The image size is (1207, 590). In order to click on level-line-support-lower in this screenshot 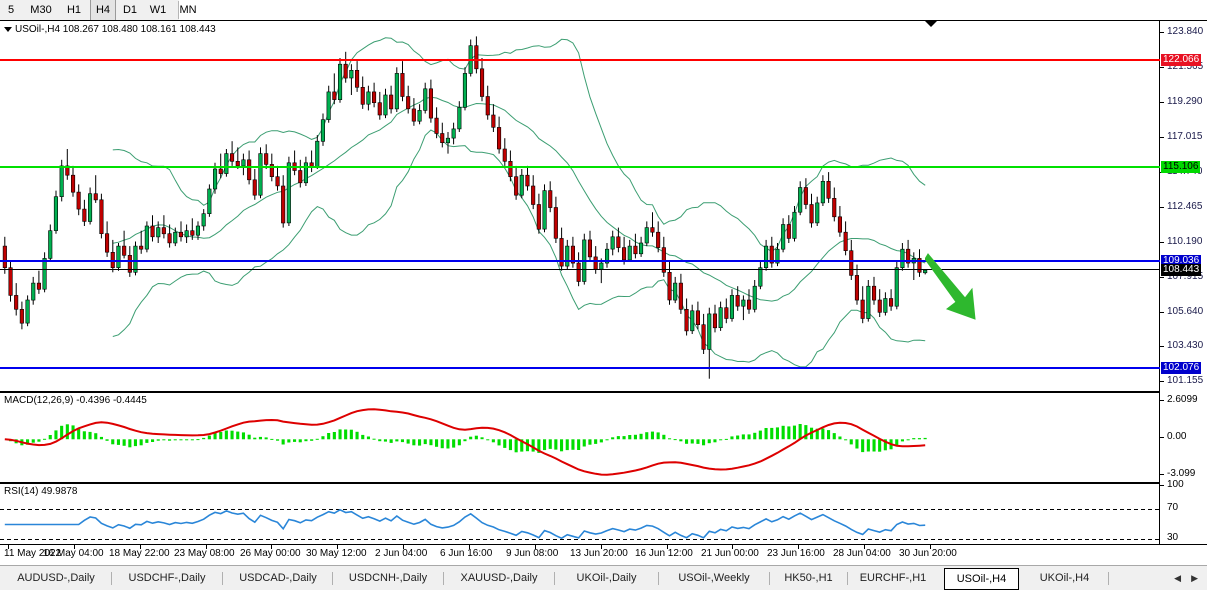, I will do `click(580, 368)`.